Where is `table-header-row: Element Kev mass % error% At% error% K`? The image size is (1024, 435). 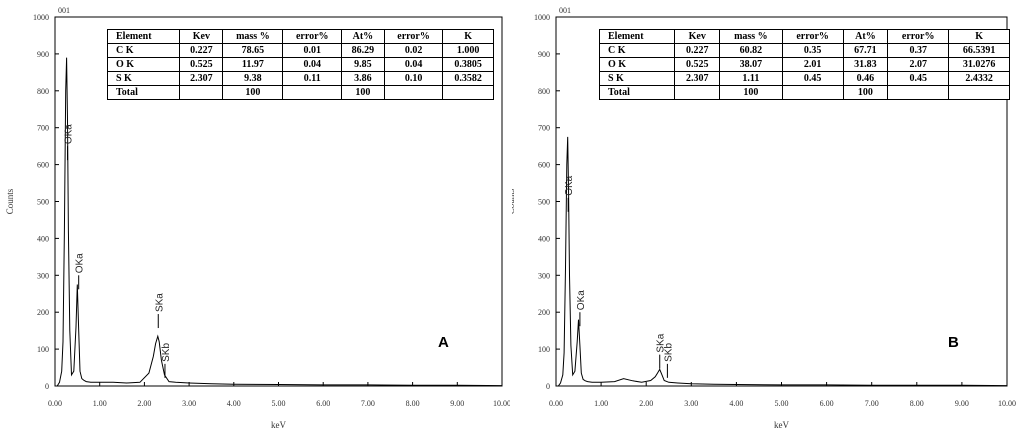 table-header-row: Element Kev mass % error% At% error% K is located at coordinates (300, 36).